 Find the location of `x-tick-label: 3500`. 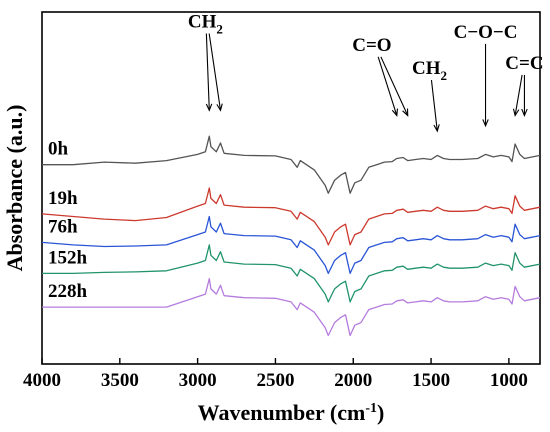

x-tick-label: 3500 is located at coordinates (120, 380).